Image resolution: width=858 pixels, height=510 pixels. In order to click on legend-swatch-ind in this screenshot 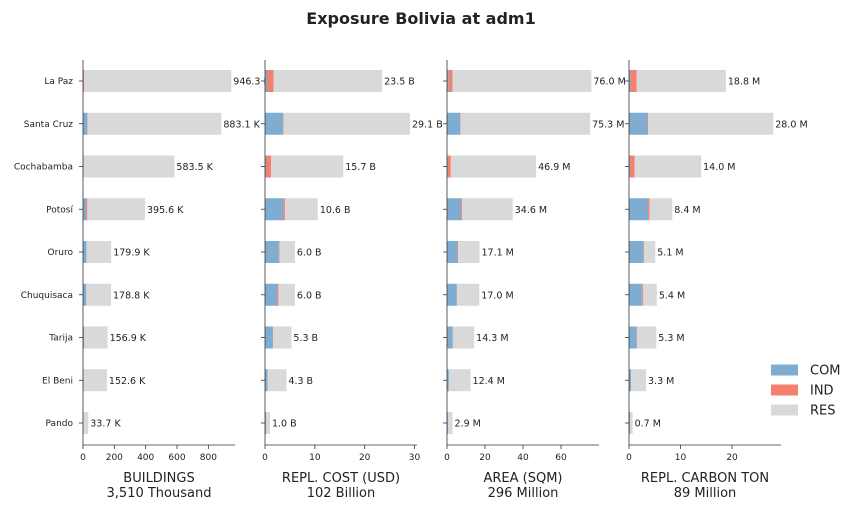, I will do `click(784, 390)`.